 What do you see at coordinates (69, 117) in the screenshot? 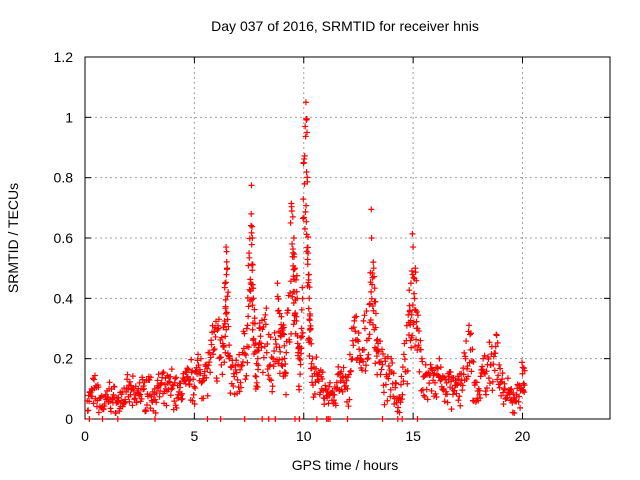
I see `y-tick-label: 1` at bounding box center [69, 117].